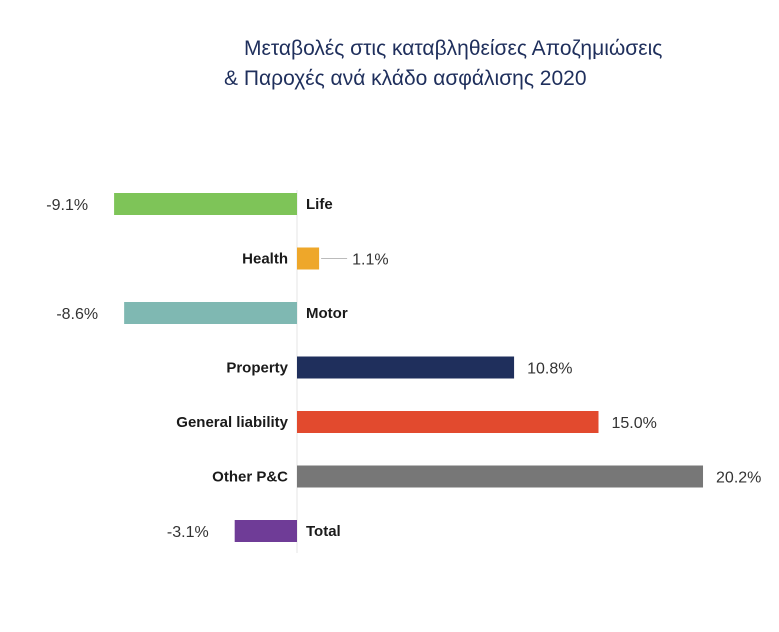 Image resolution: width=779 pixels, height=632 pixels. Describe the element at coordinates (257, 368) in the screenshot. I see `category-label: Property` at that location.